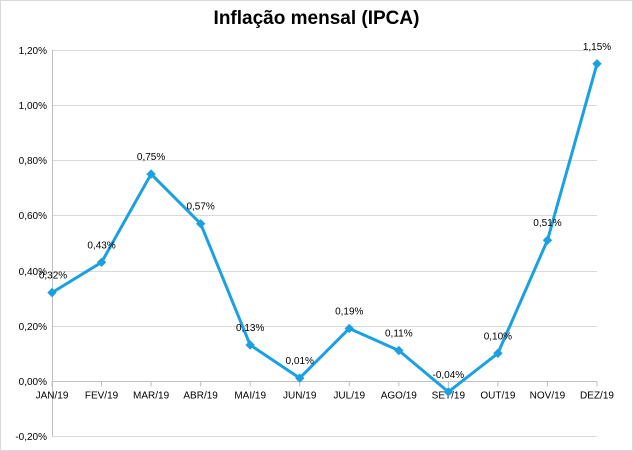 The image size is (633, 451). What do you see at coordinates (31, 437) in the screenshot?
I see `y-tick-label: -0,20%` at bounding box center [31, 437].